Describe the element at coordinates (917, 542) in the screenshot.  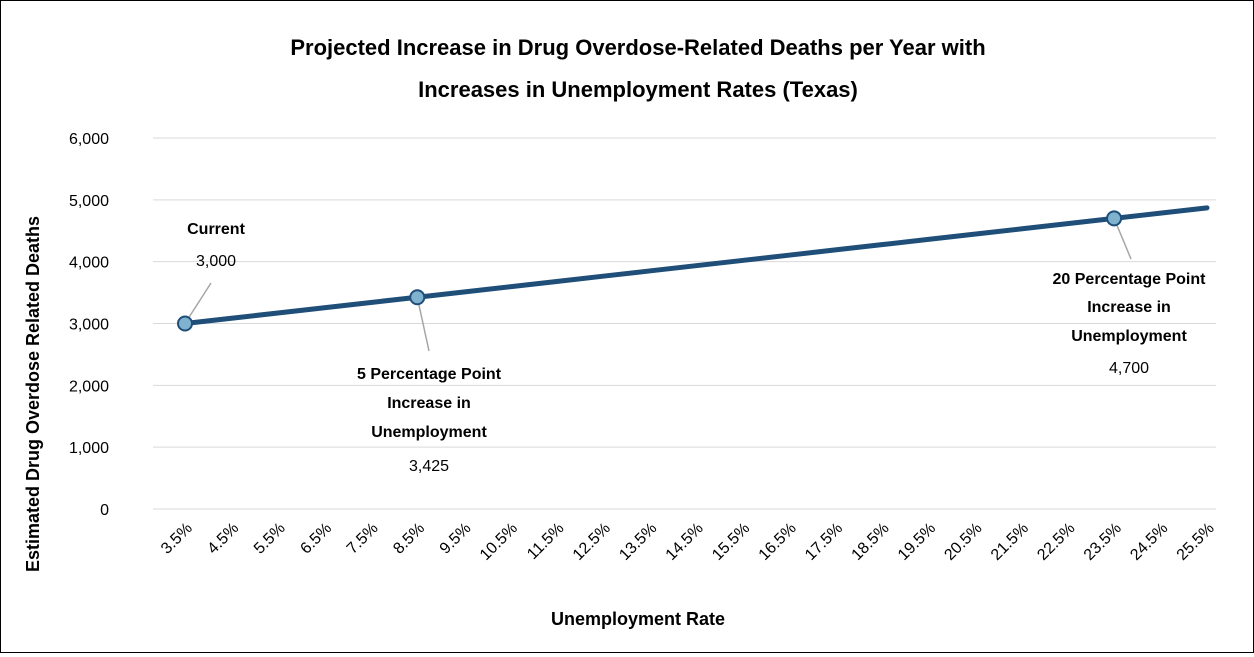
I see `x-tick-label: 19.5%` at that location.